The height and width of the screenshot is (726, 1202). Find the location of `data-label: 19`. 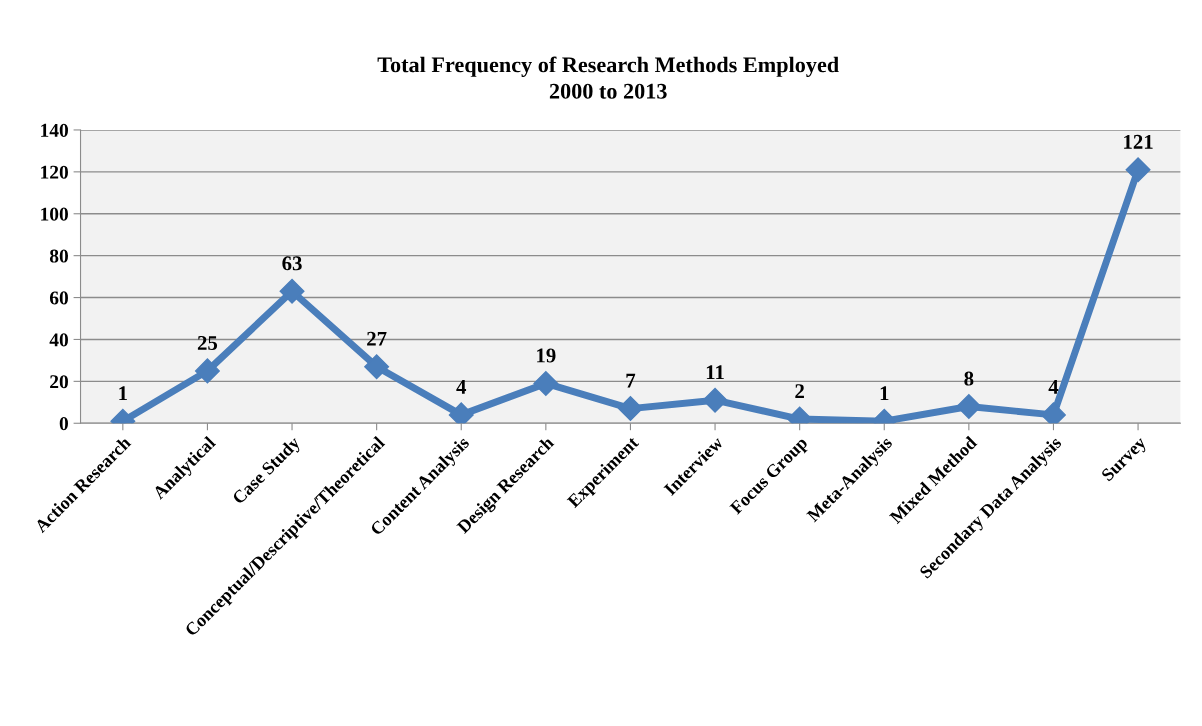

data-label: 19 is located at coordinates (546, 355).